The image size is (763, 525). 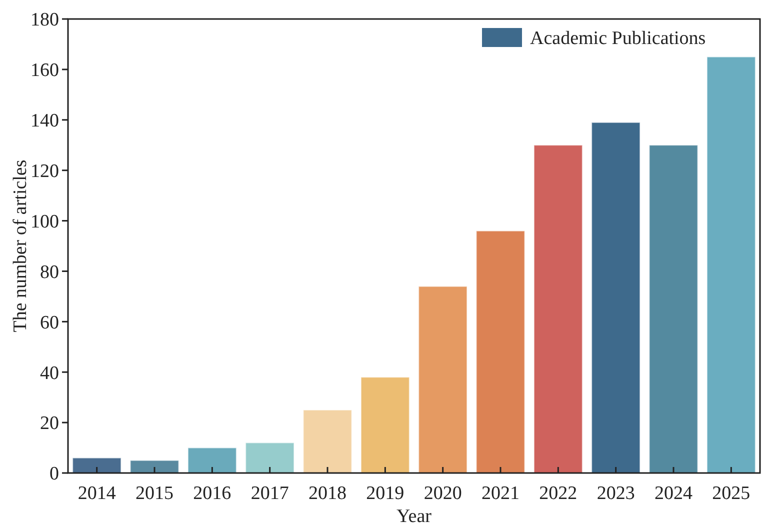 What do you see at coordinates (558, 493) in the screenshot?
I see `x-tick-label: 2022` at bounding box center [558, 493].